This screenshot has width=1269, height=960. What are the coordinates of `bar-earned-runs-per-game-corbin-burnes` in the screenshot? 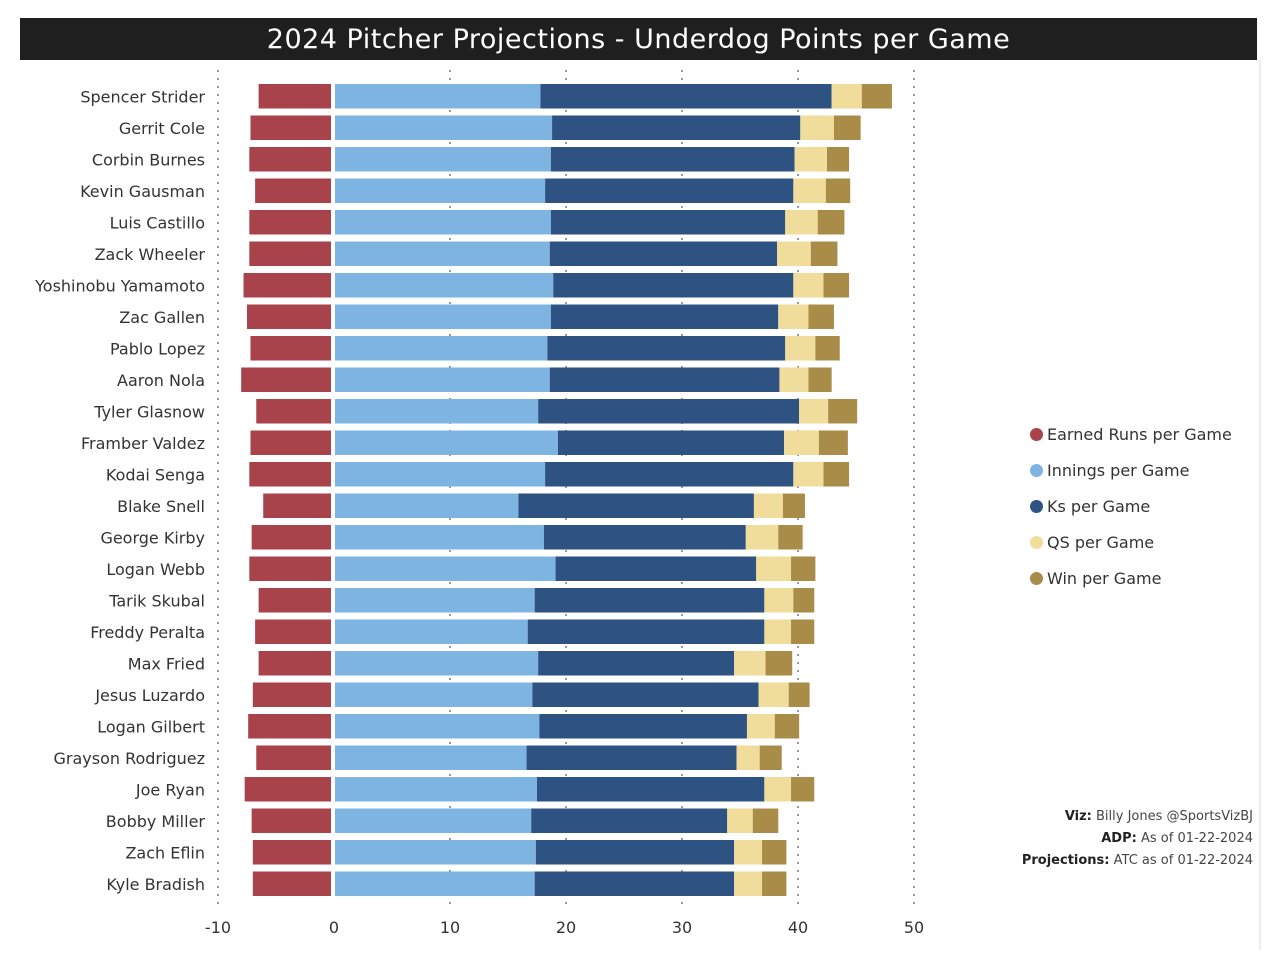 It's located at (290, 159).